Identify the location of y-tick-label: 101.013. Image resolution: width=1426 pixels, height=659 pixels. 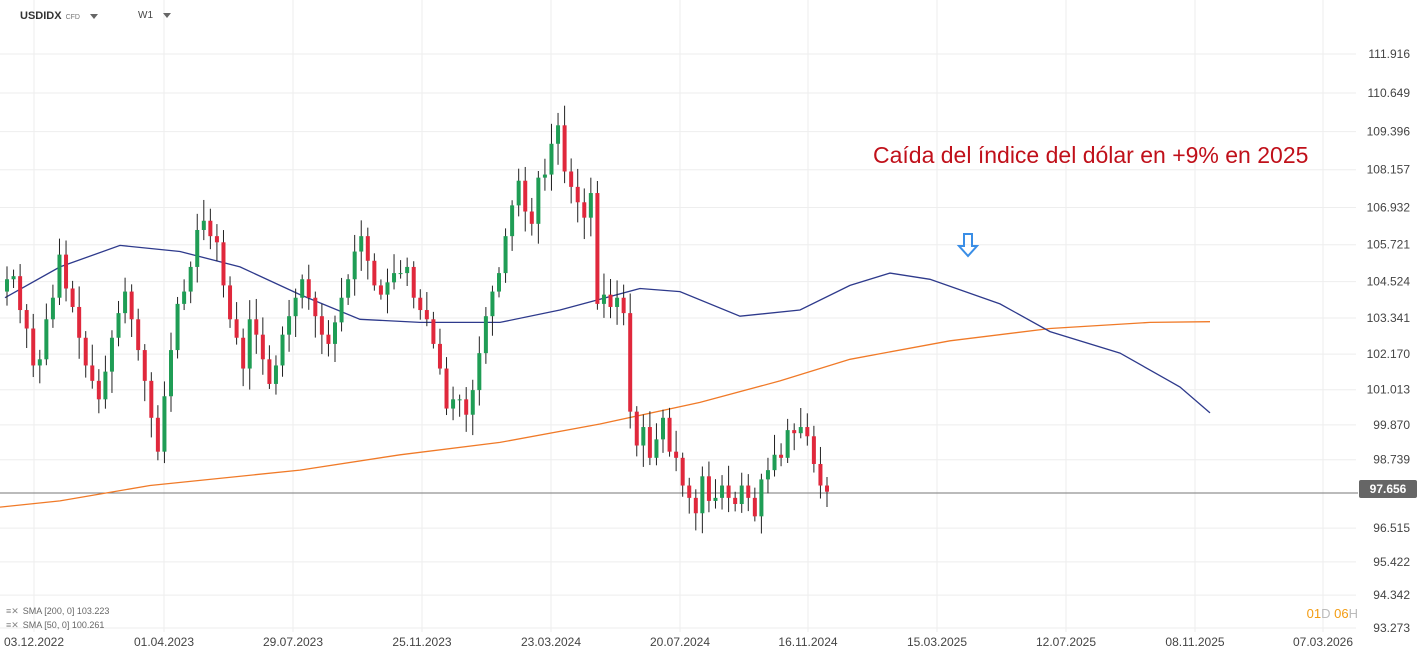
(1389, 390).